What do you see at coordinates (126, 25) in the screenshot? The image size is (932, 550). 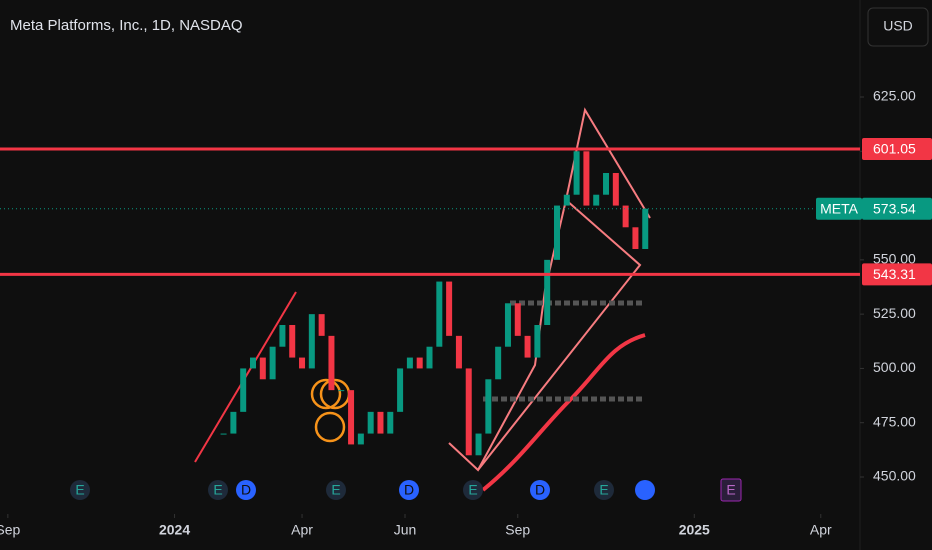 I see `chart-title: Meta Platforms, Inc., 1D, NASDAQ` at bounding box center [126, 25].